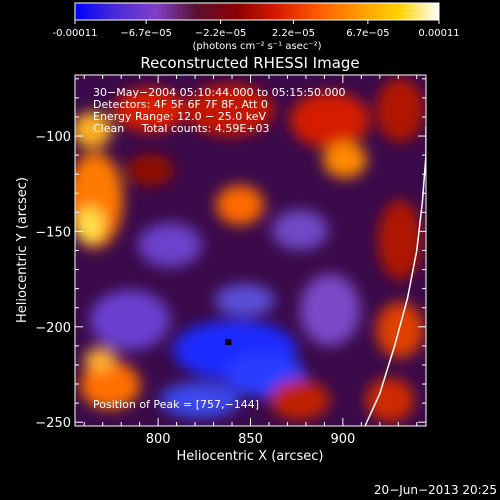 This screenshot has height=500, width=500. Describe the element at coordinates (256, 46) in the screenshot. I see `colorbar-unit-label: (photons cm⁻² s⁻¹ asec⁻²)` at that location.